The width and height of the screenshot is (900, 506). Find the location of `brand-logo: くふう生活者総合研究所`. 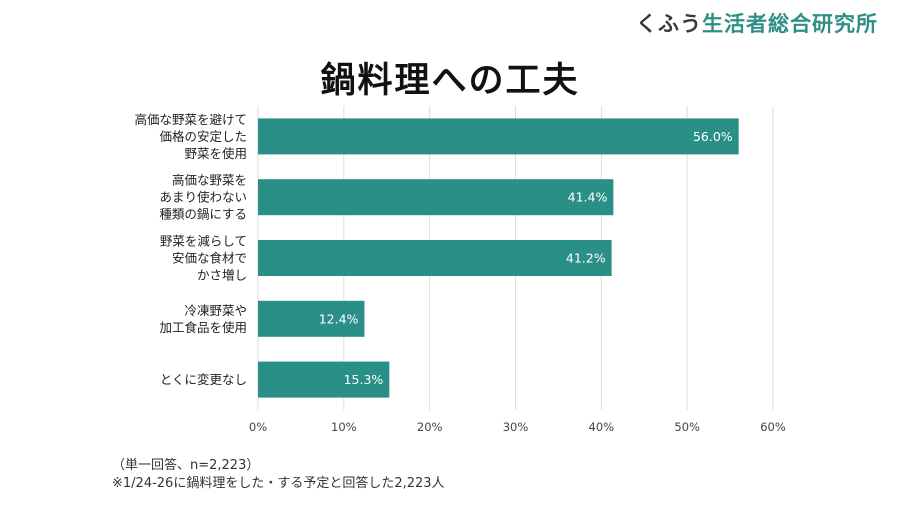

brand-logo: くふう生活者総合研究所 is located at coordinates (757, 23).